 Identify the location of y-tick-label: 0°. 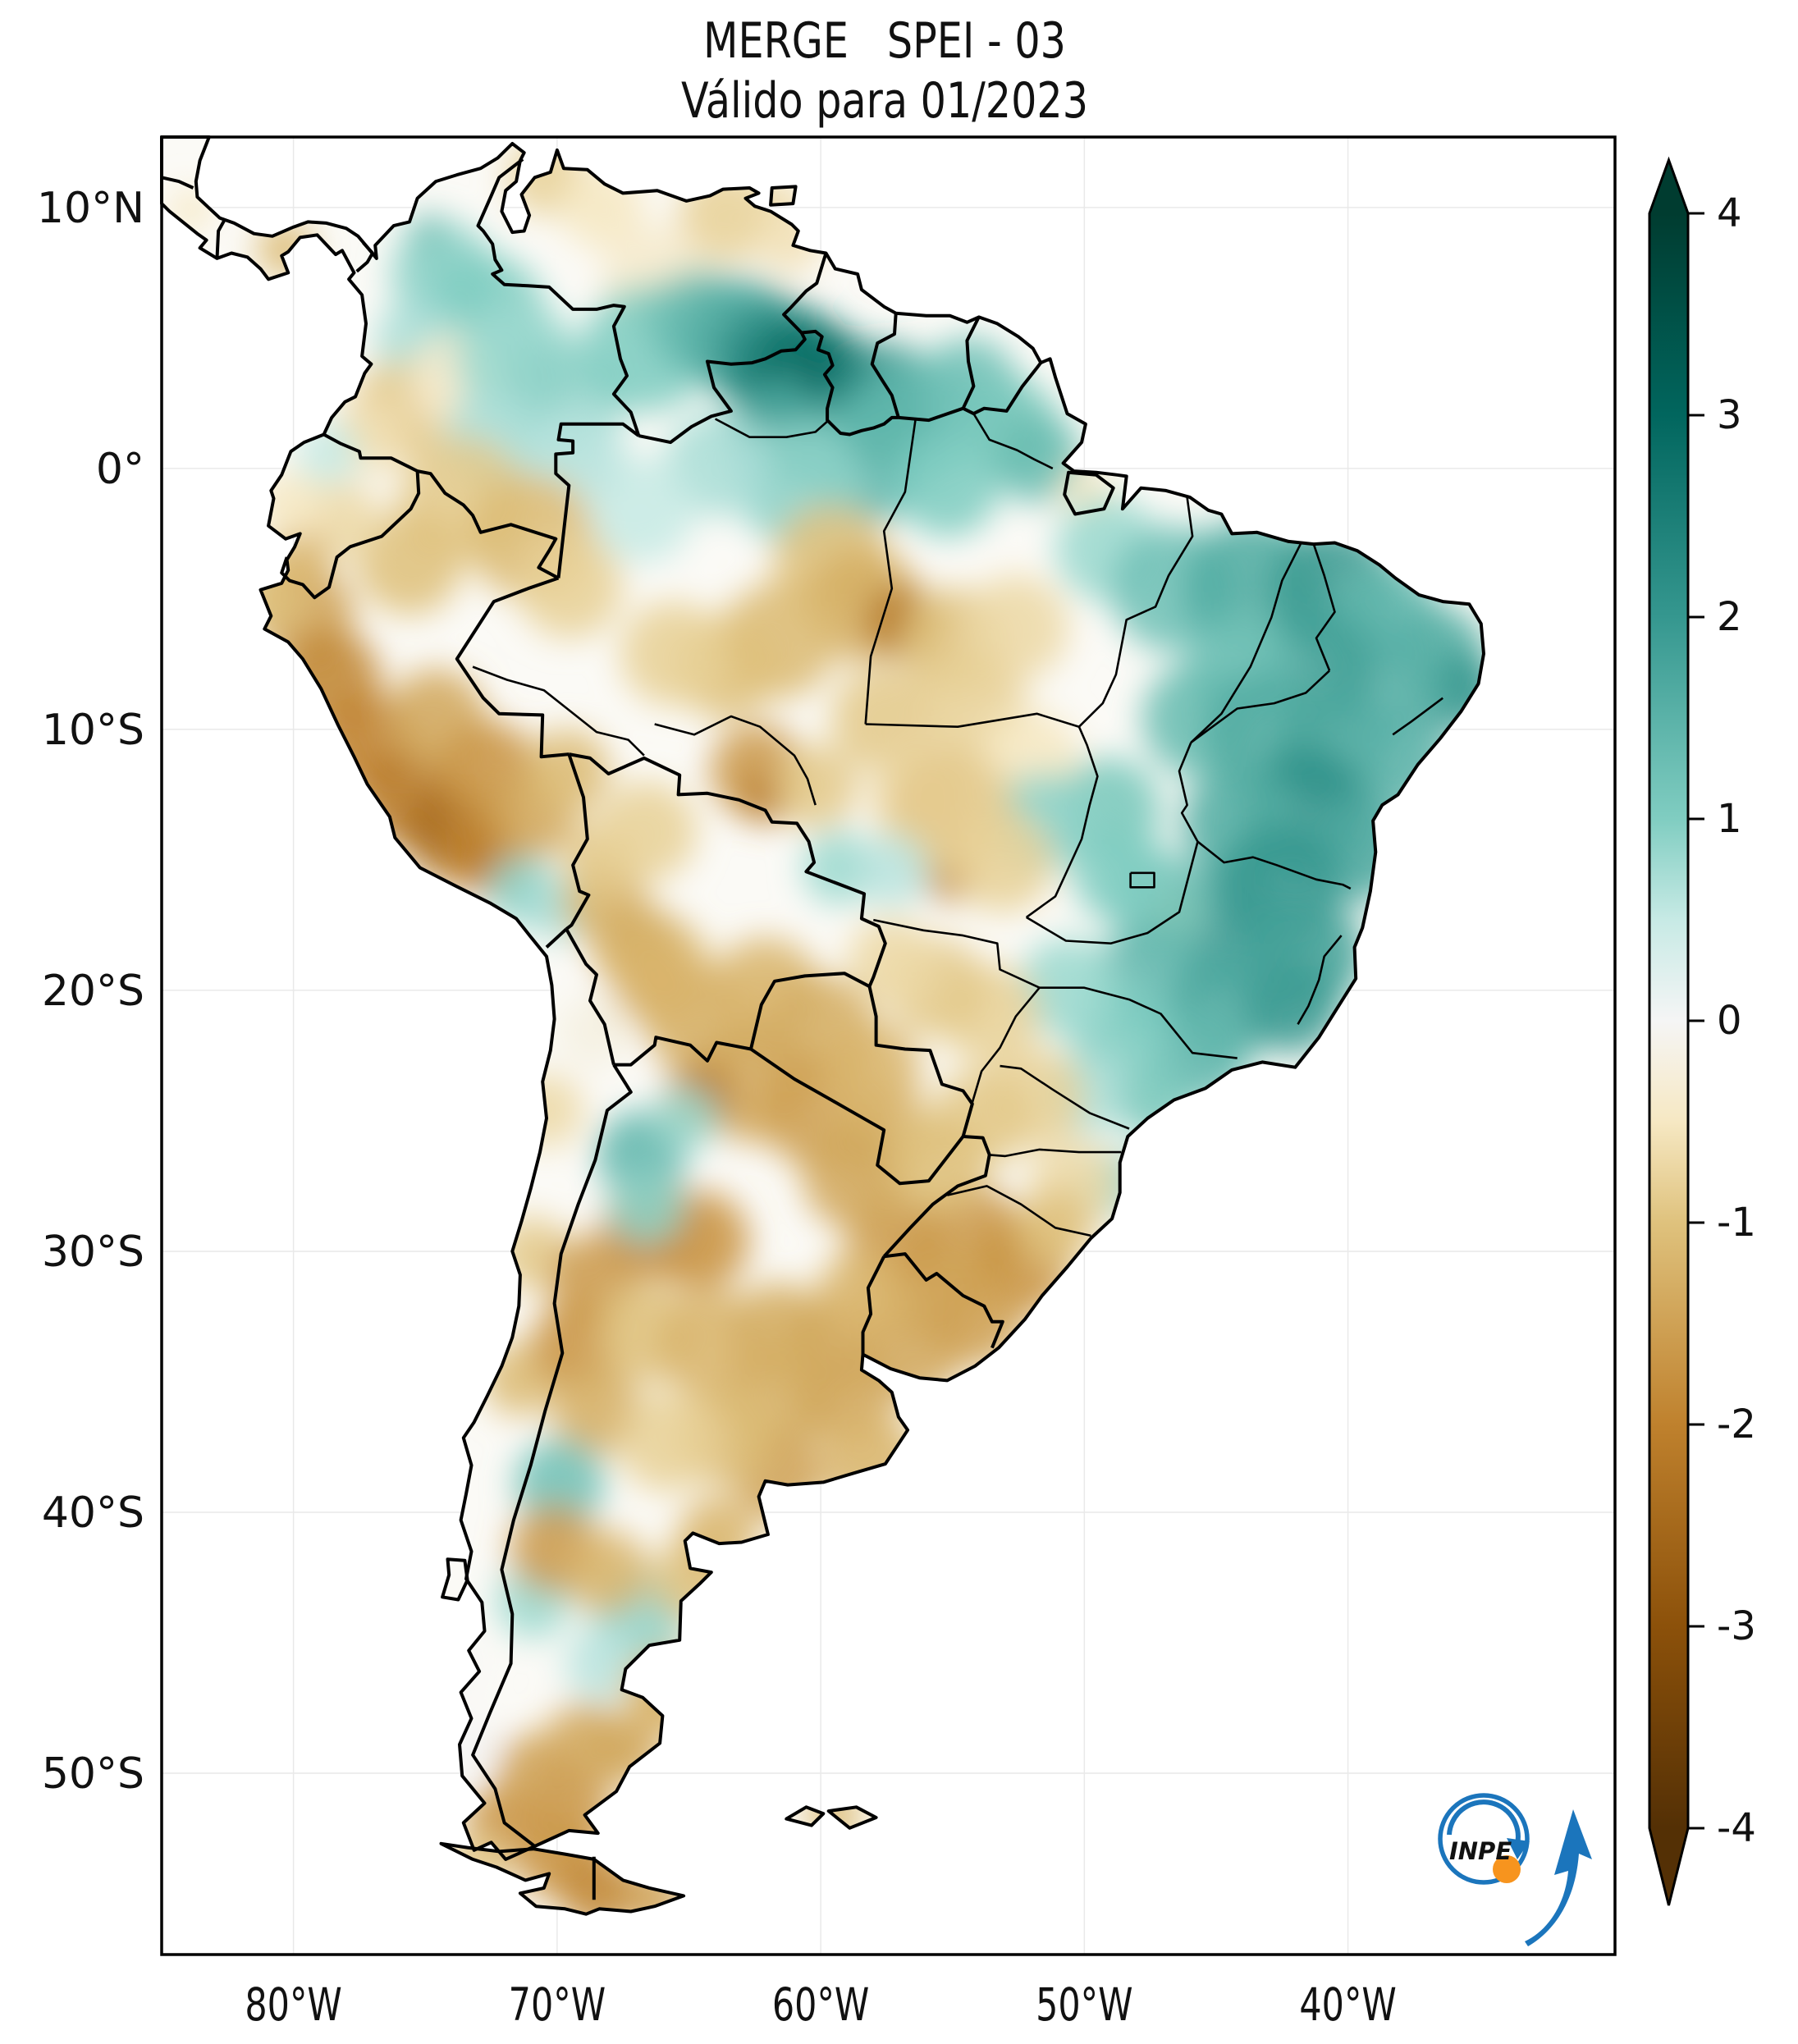
(120, 469).